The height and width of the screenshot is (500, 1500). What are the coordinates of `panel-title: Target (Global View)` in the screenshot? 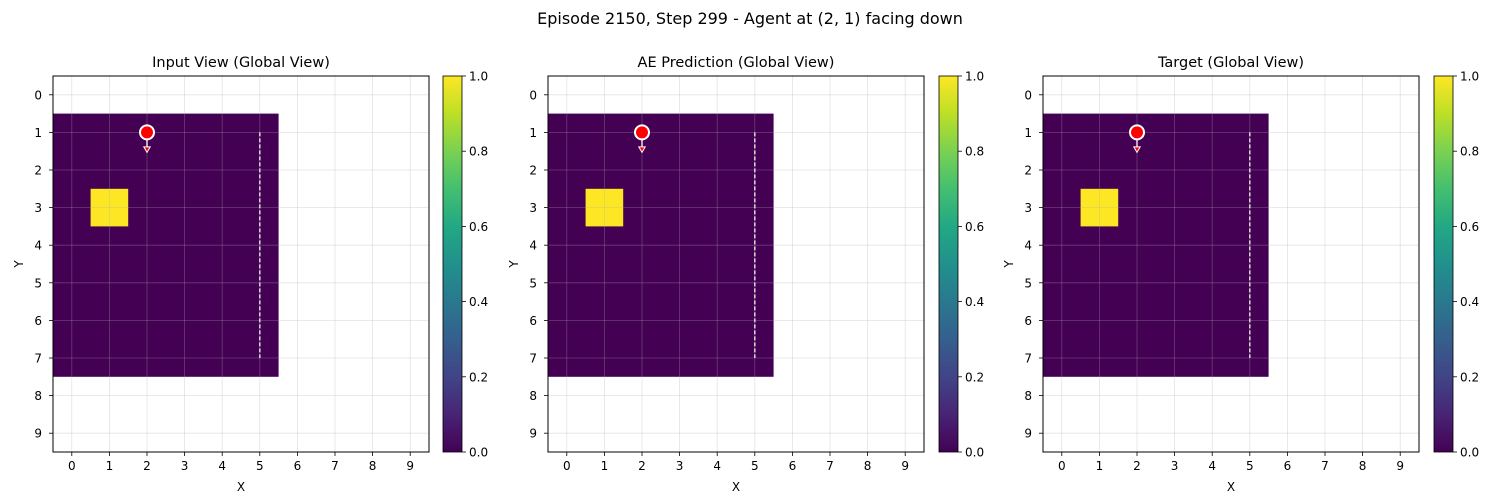 It's located at (1230, 63).